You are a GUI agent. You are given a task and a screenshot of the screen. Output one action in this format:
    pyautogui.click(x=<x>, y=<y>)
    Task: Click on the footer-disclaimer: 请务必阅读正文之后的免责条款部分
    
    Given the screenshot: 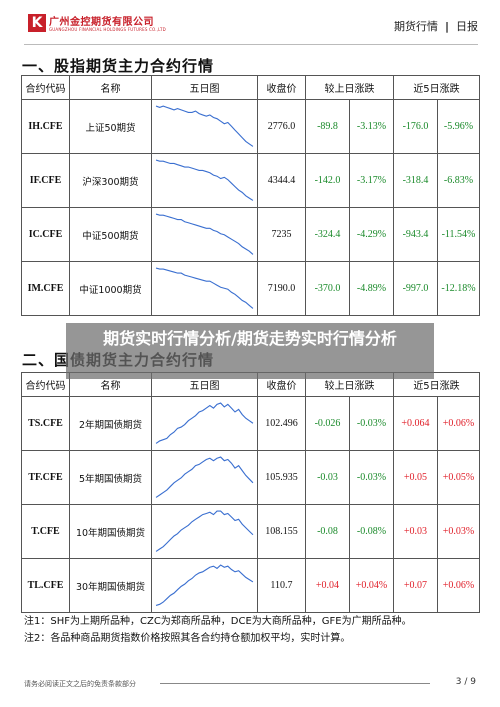 What is the action you would take?
    pyautogui.click(x=80, y=684)
    